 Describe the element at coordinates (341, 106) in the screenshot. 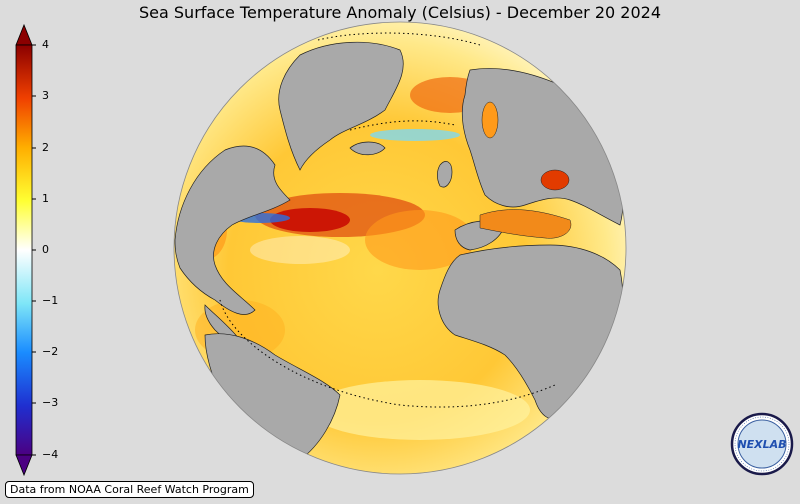

I see `land-greenland` at that location.